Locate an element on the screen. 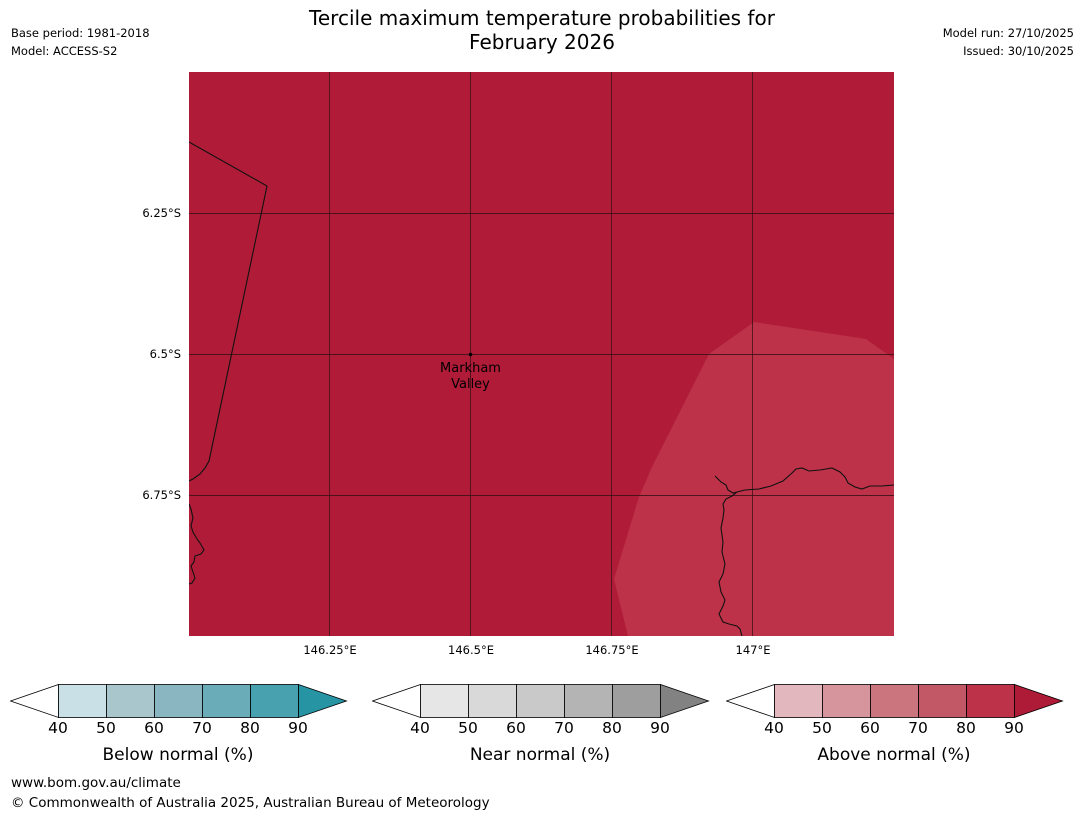  colorbar-above-normal is located at coordinates (895, 701).